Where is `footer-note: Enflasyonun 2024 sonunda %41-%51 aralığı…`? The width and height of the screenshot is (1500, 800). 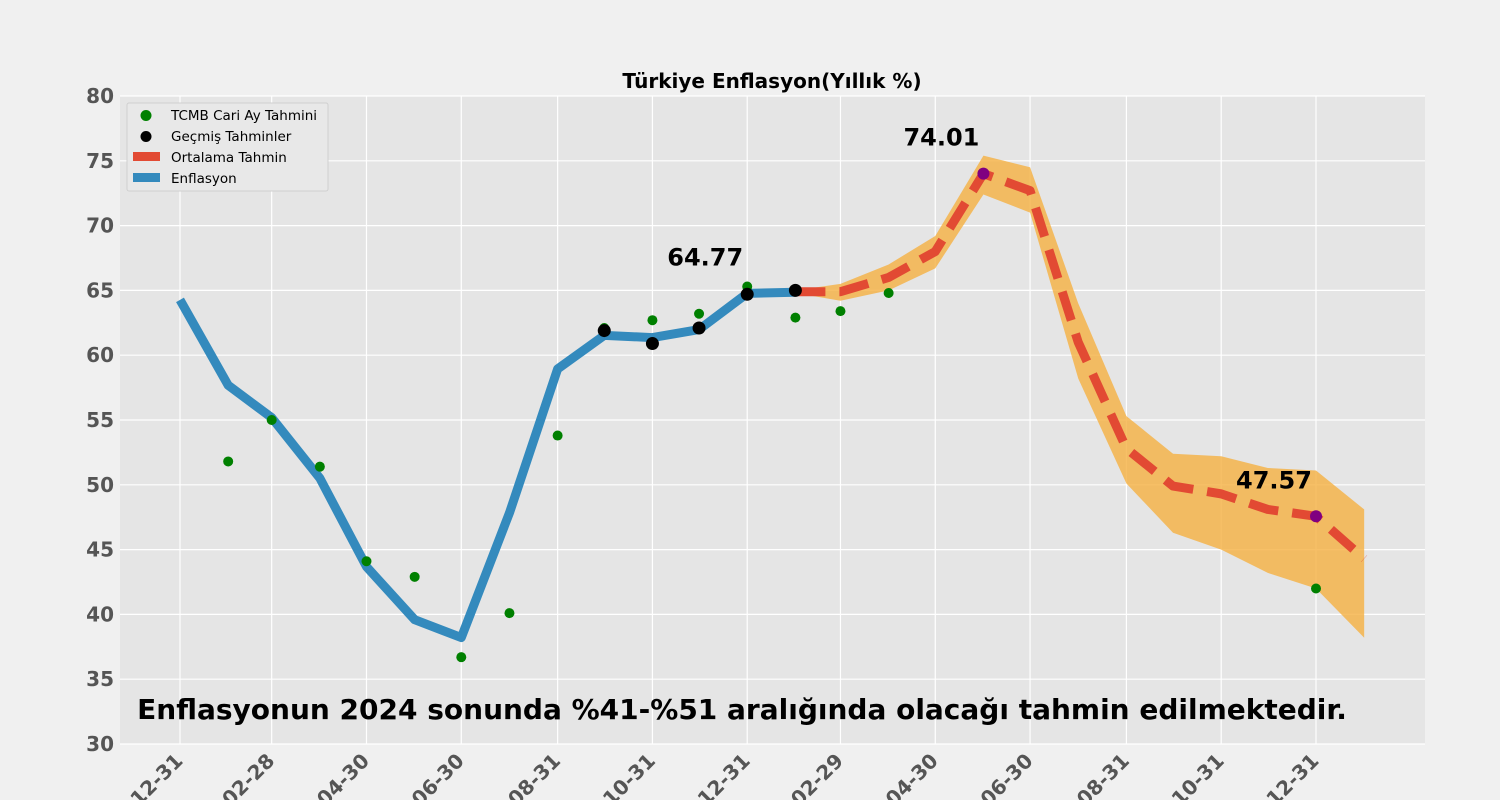
footer-note: Enflasyonun 2024 sonunda %41-%51 aralığı… is located at coordinates (742, 709).